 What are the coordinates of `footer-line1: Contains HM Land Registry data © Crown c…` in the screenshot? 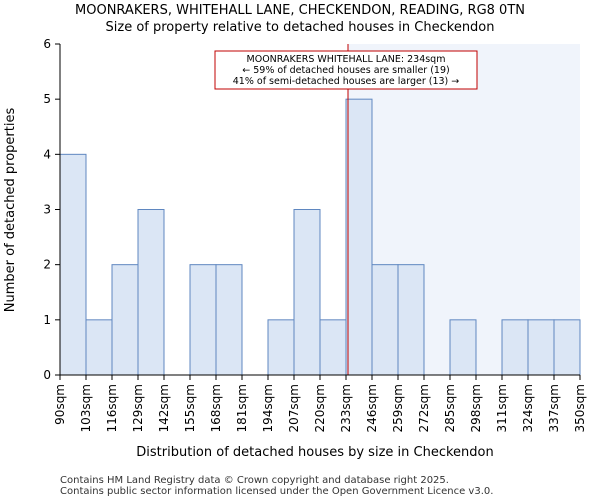 It's located at (254, 480).